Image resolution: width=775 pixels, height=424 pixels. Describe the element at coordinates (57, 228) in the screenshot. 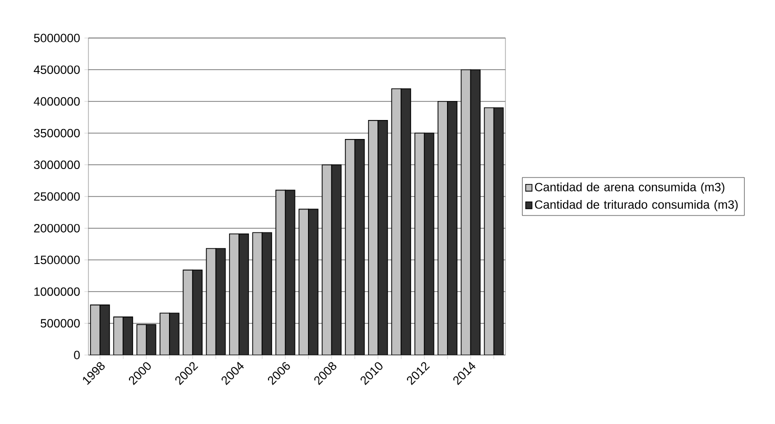

I see `y-tick-label: 2000000` at that location.